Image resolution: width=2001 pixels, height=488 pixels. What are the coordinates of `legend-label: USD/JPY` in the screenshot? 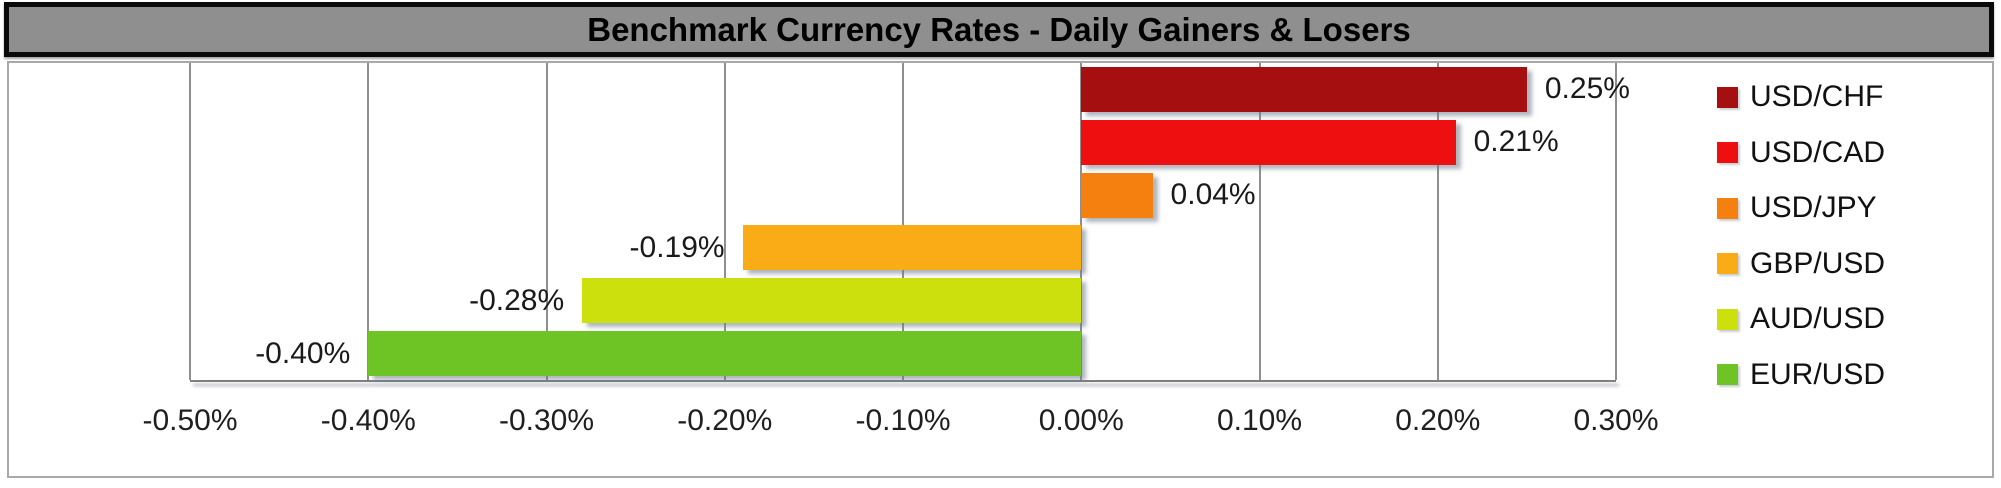 It's located at (1813, 208).